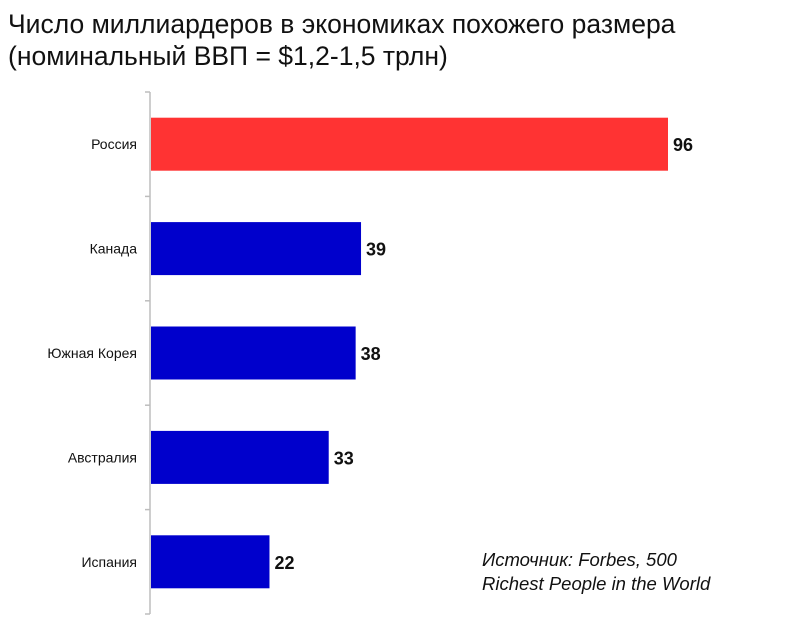 The image size is (798, 635). What do you see at coordinates (579, 559) in the screenshot?
I see `source-note-line-1: Источник: Forbes, 500` at bounding box center [579, 559].